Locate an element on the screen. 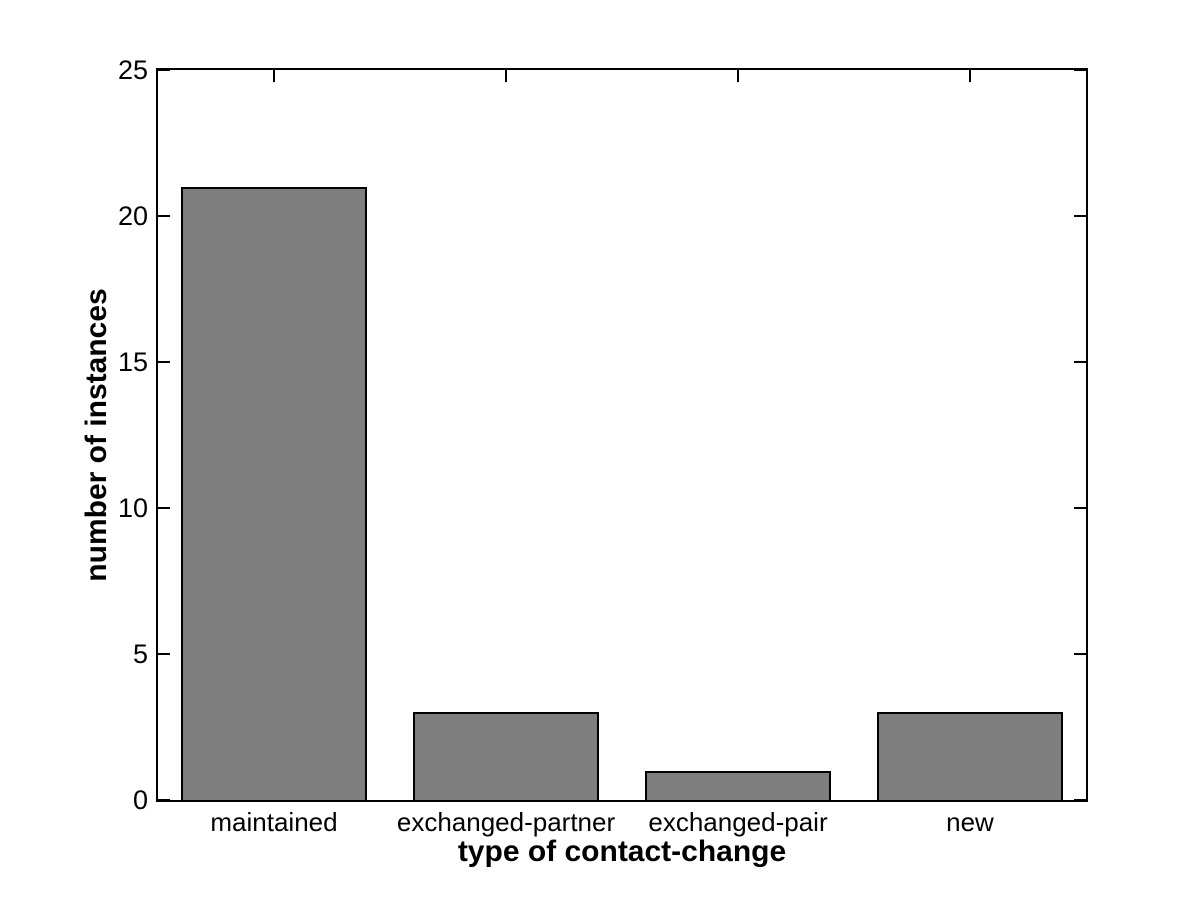 Image resolution: width=1201 pixels, height=901 pixels. y-axis-tick-label: 10 is located at coordinates (132, 508).